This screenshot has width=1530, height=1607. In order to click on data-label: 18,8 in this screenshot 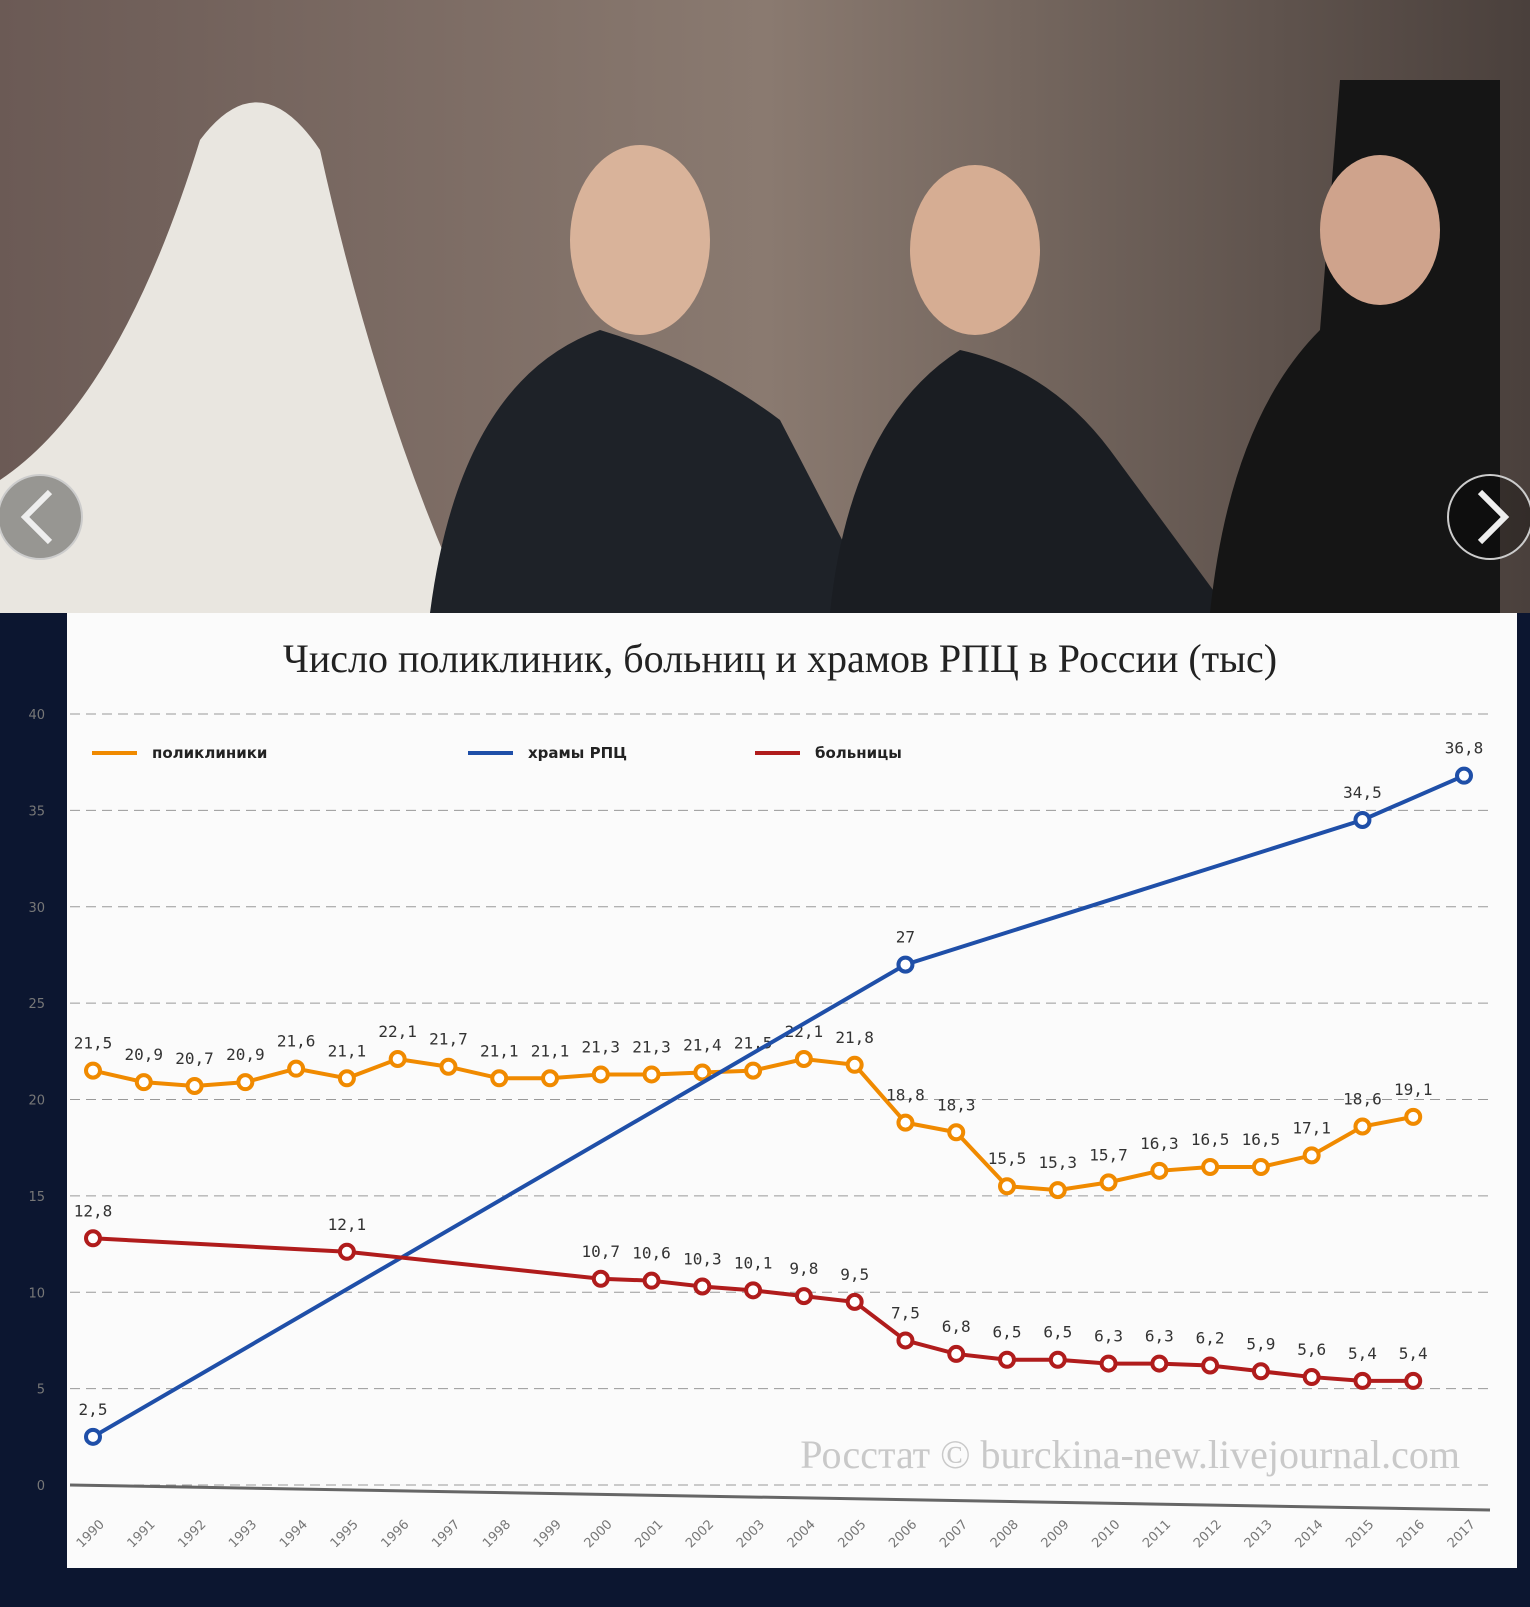, I will do `click(905, 1095)`.